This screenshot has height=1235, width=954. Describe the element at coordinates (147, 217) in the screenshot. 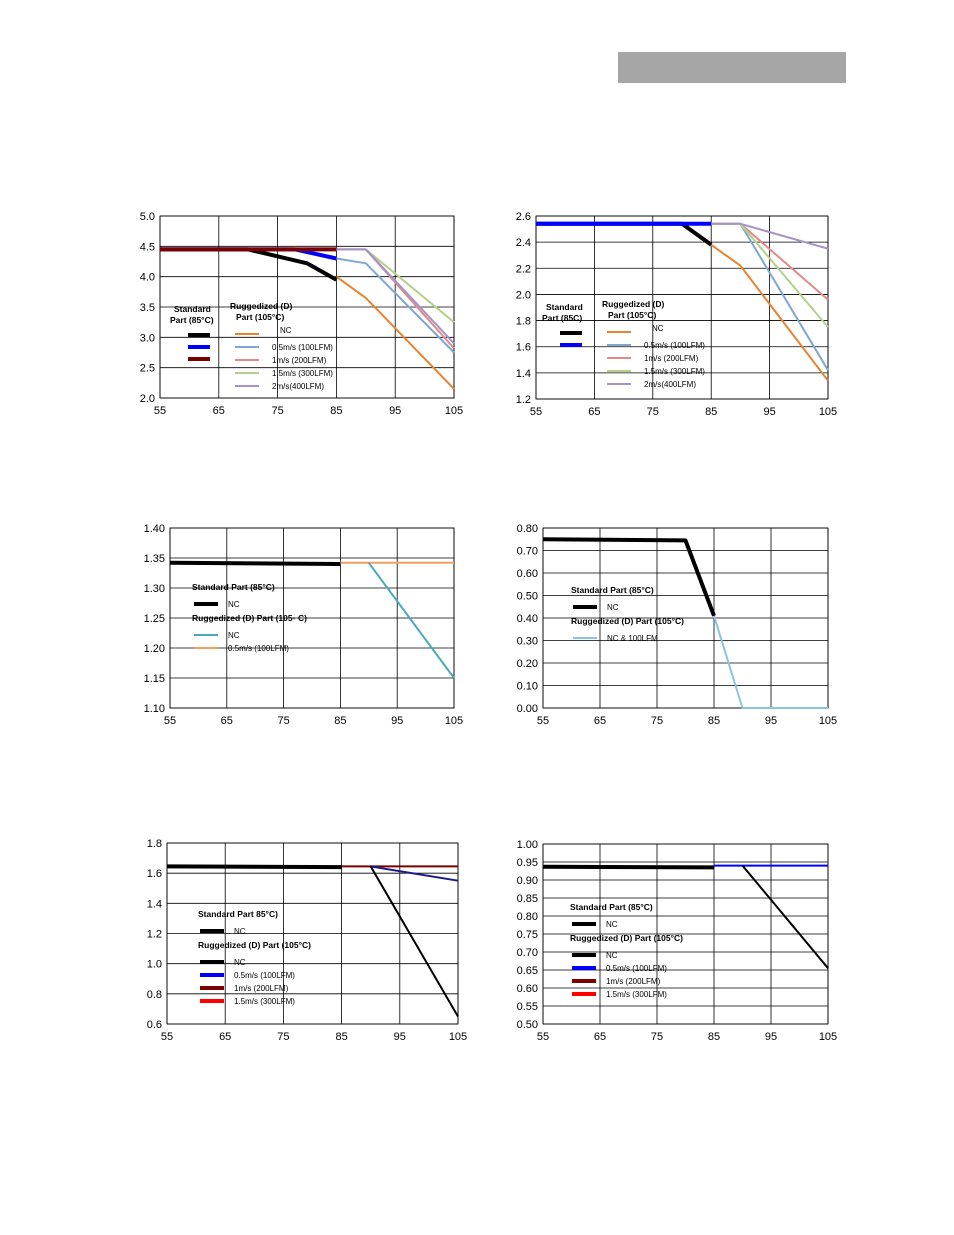

I see `y-tick-label: 5.0` at that location.